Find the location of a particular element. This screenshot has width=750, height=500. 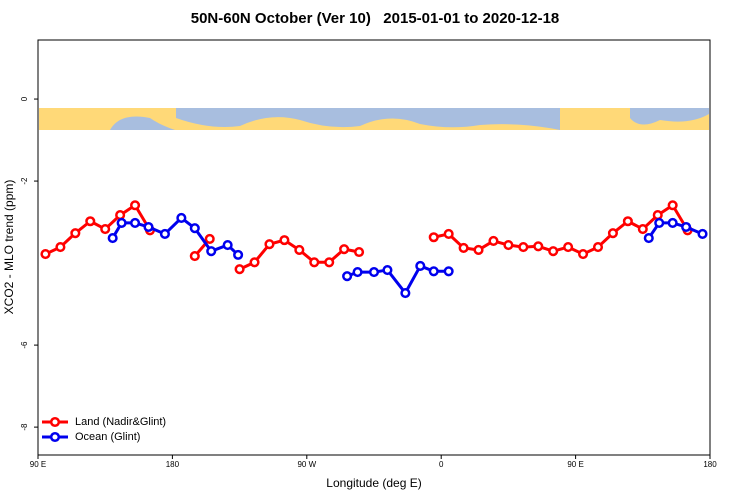

x-tick-label: 90 W is located at coordinates (306, 464).